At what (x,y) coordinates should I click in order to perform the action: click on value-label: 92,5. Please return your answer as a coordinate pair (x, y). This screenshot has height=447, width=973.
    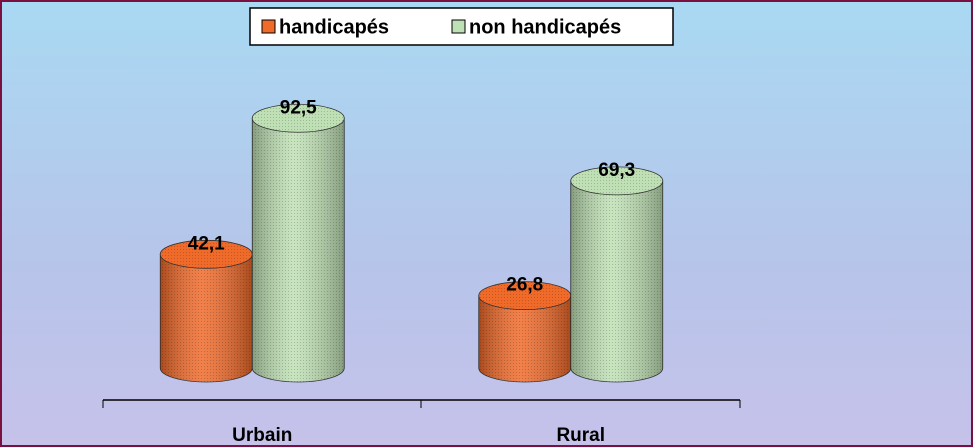
    Looking at the image, I should click on (298, 107).